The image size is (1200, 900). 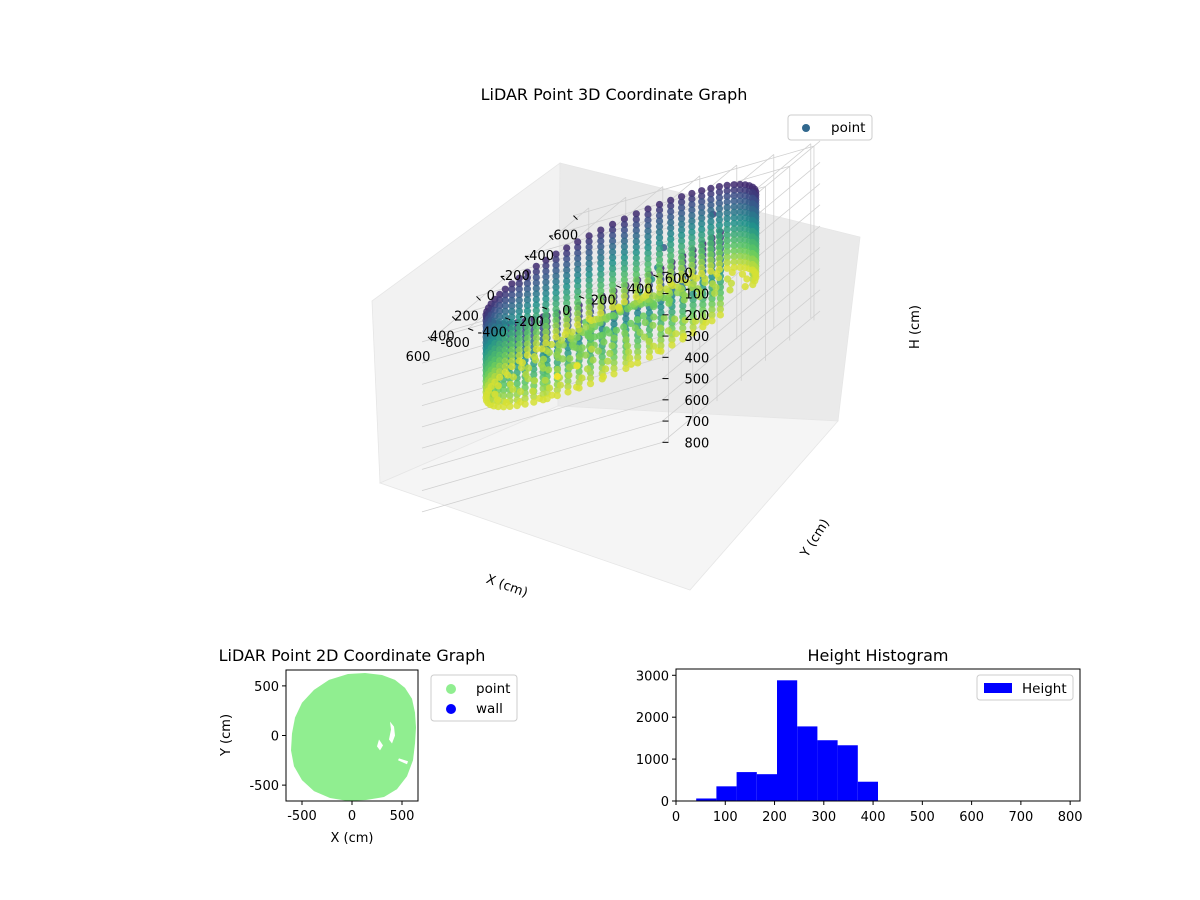 What do you see at coordinates (878, 655) in the screenshot?
I see `histogram-title: Height Histogram` at bounding box center [878, 655].